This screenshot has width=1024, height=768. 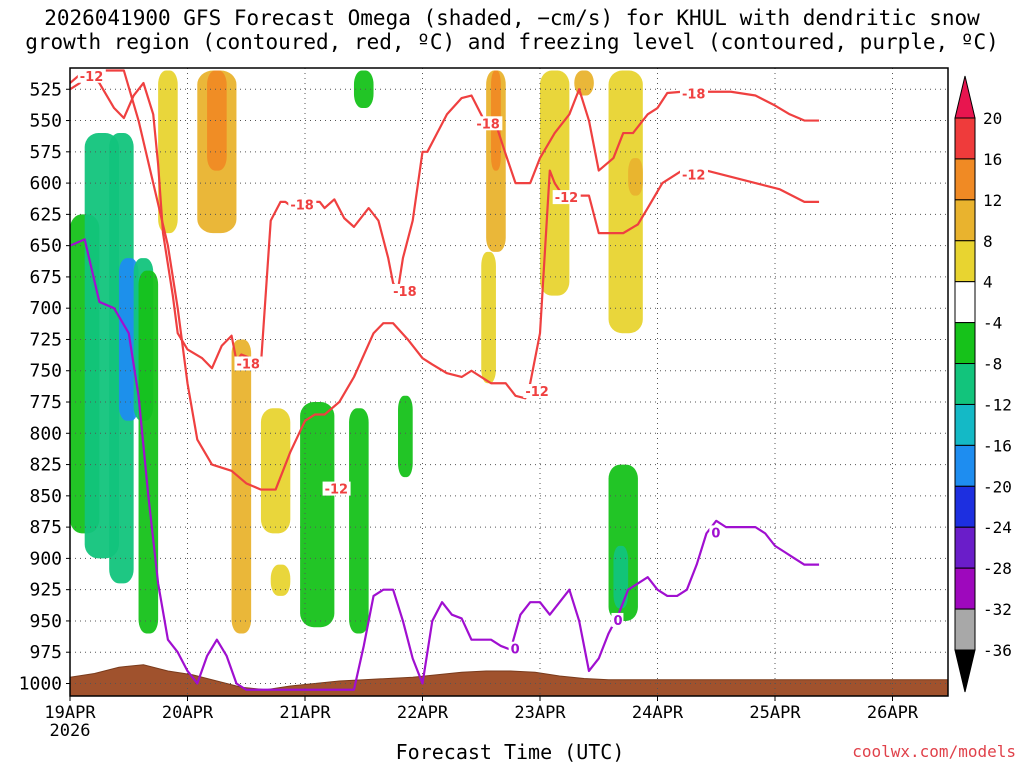 I want to click on colorbar-label: -4, so click(x=992, y=323).